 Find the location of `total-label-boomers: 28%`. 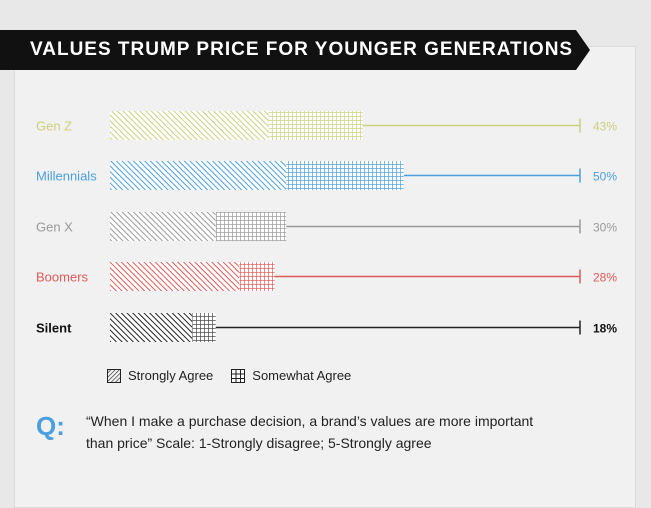

total-label-boomers: 28% is located at coordinates (605, 278).